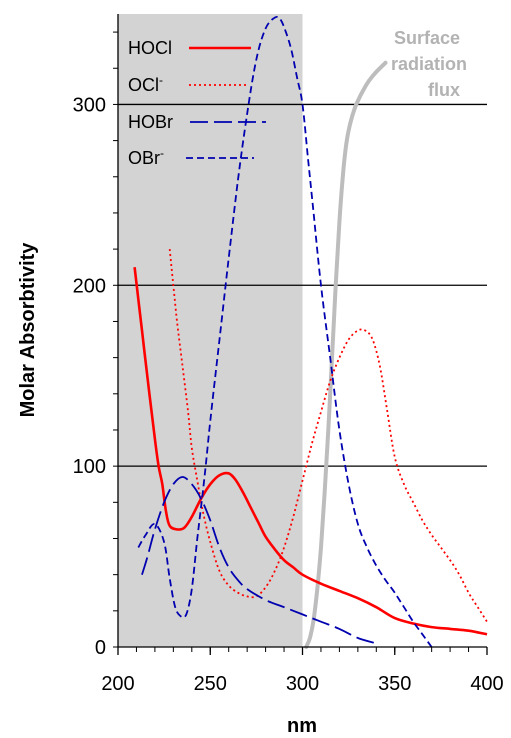 The image size is (511, 738). What do you see at coordinates (150, 122) in the screenshot?
I see `legend-label-hobr: HOBr` at bounding box center [150, 122].